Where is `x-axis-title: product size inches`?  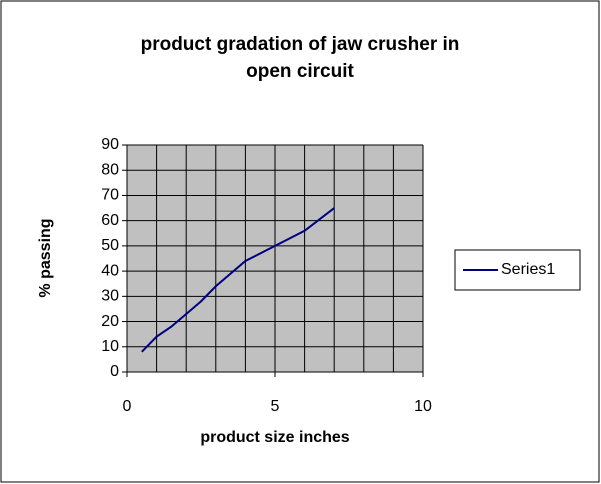
x-axis-title: product size inches is located at coordinates (274, 437).